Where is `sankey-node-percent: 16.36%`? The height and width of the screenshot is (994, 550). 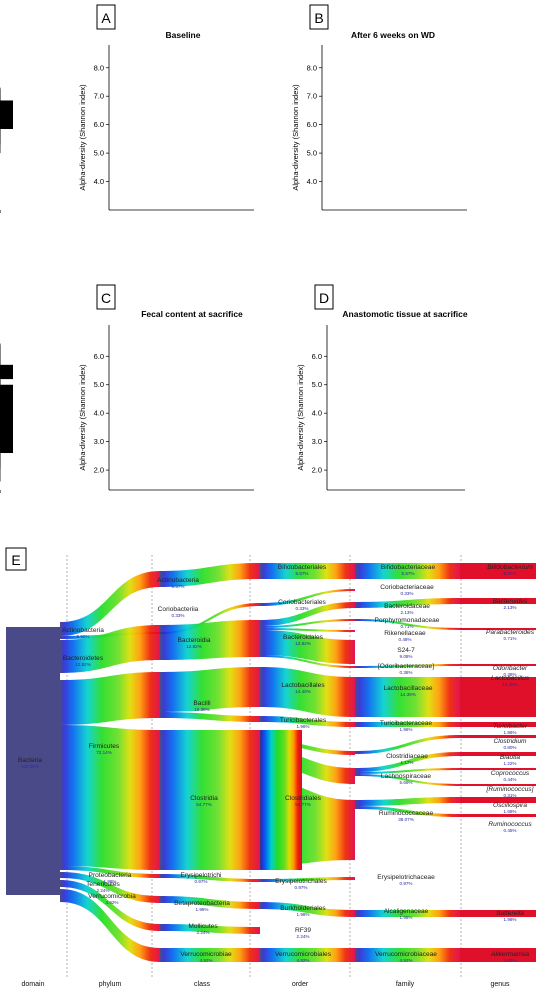
sankey-node-percent: 16.36% is located at coordinates (202, 709).